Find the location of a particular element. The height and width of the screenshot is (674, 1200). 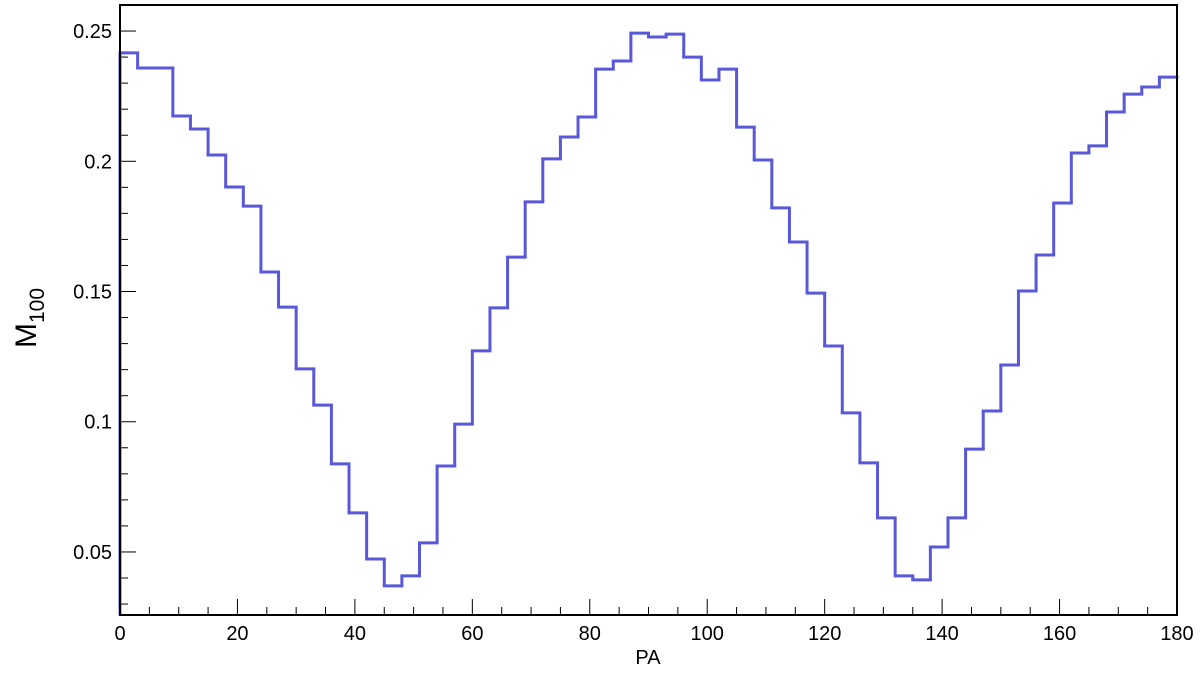

y-tick-label: 0.25 is located at coordinates (92, 32).